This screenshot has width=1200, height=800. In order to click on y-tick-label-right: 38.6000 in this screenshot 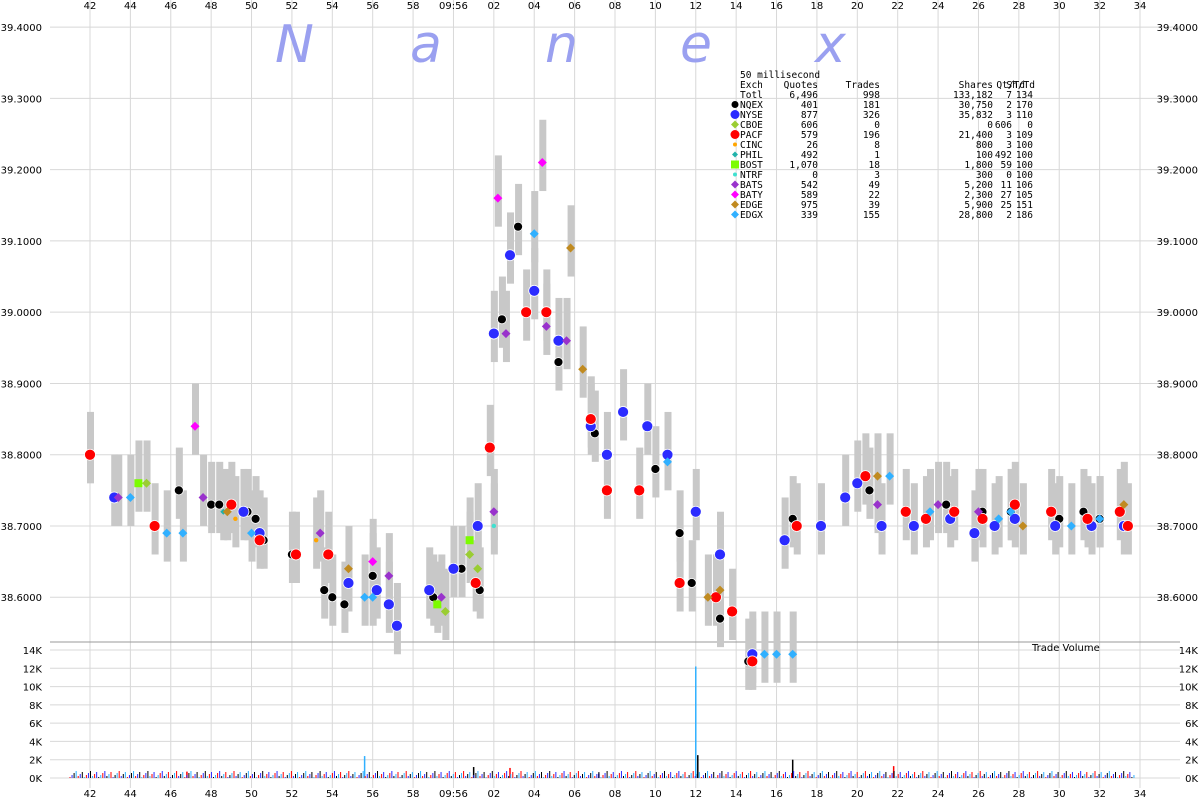, I will do `click(1177, 598)`.